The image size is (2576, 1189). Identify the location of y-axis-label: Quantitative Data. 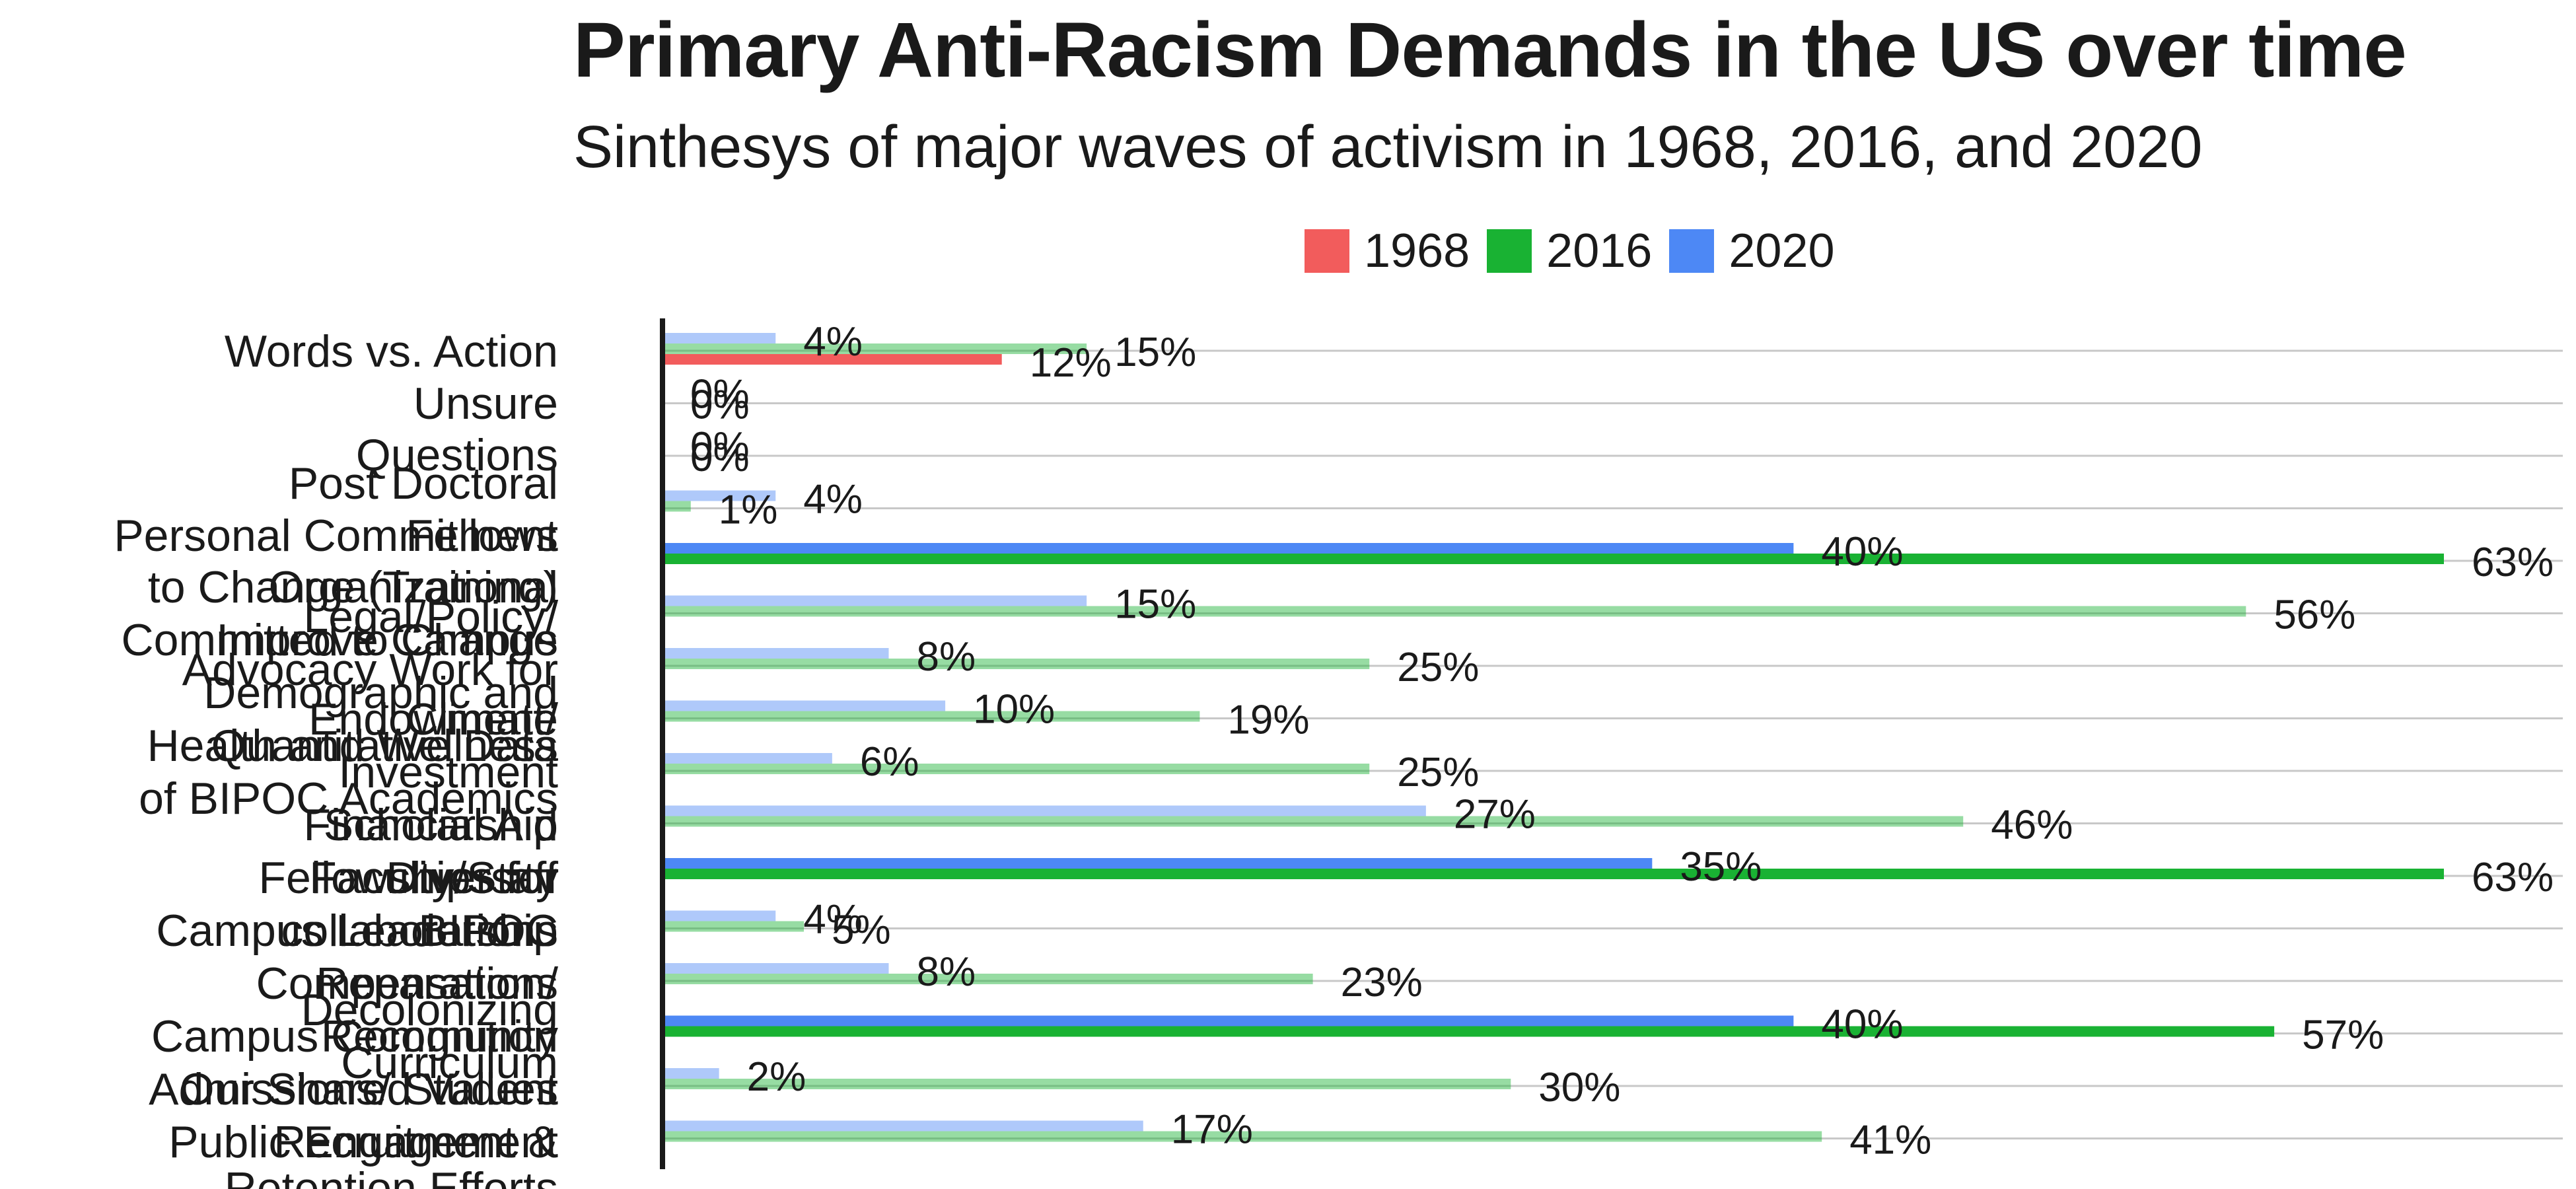
(385, 746).